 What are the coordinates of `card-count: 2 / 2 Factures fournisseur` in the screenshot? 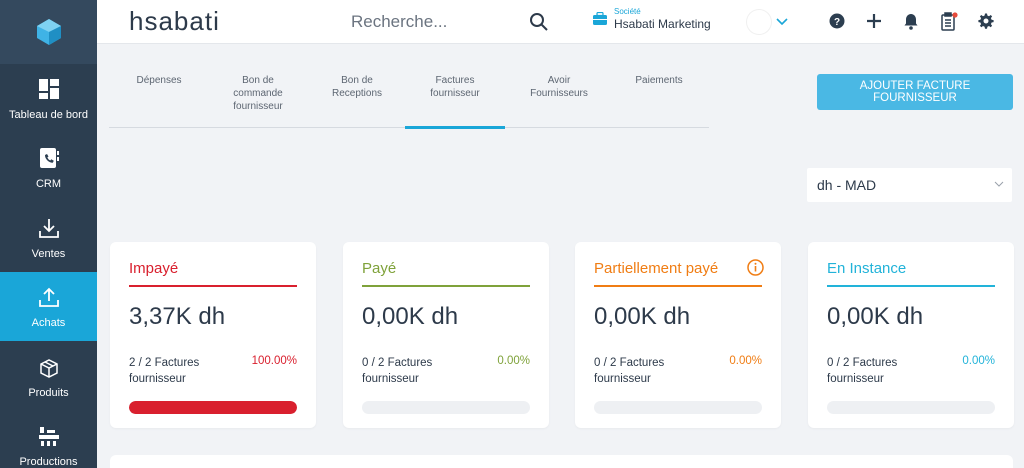 It's located at (164, 371).